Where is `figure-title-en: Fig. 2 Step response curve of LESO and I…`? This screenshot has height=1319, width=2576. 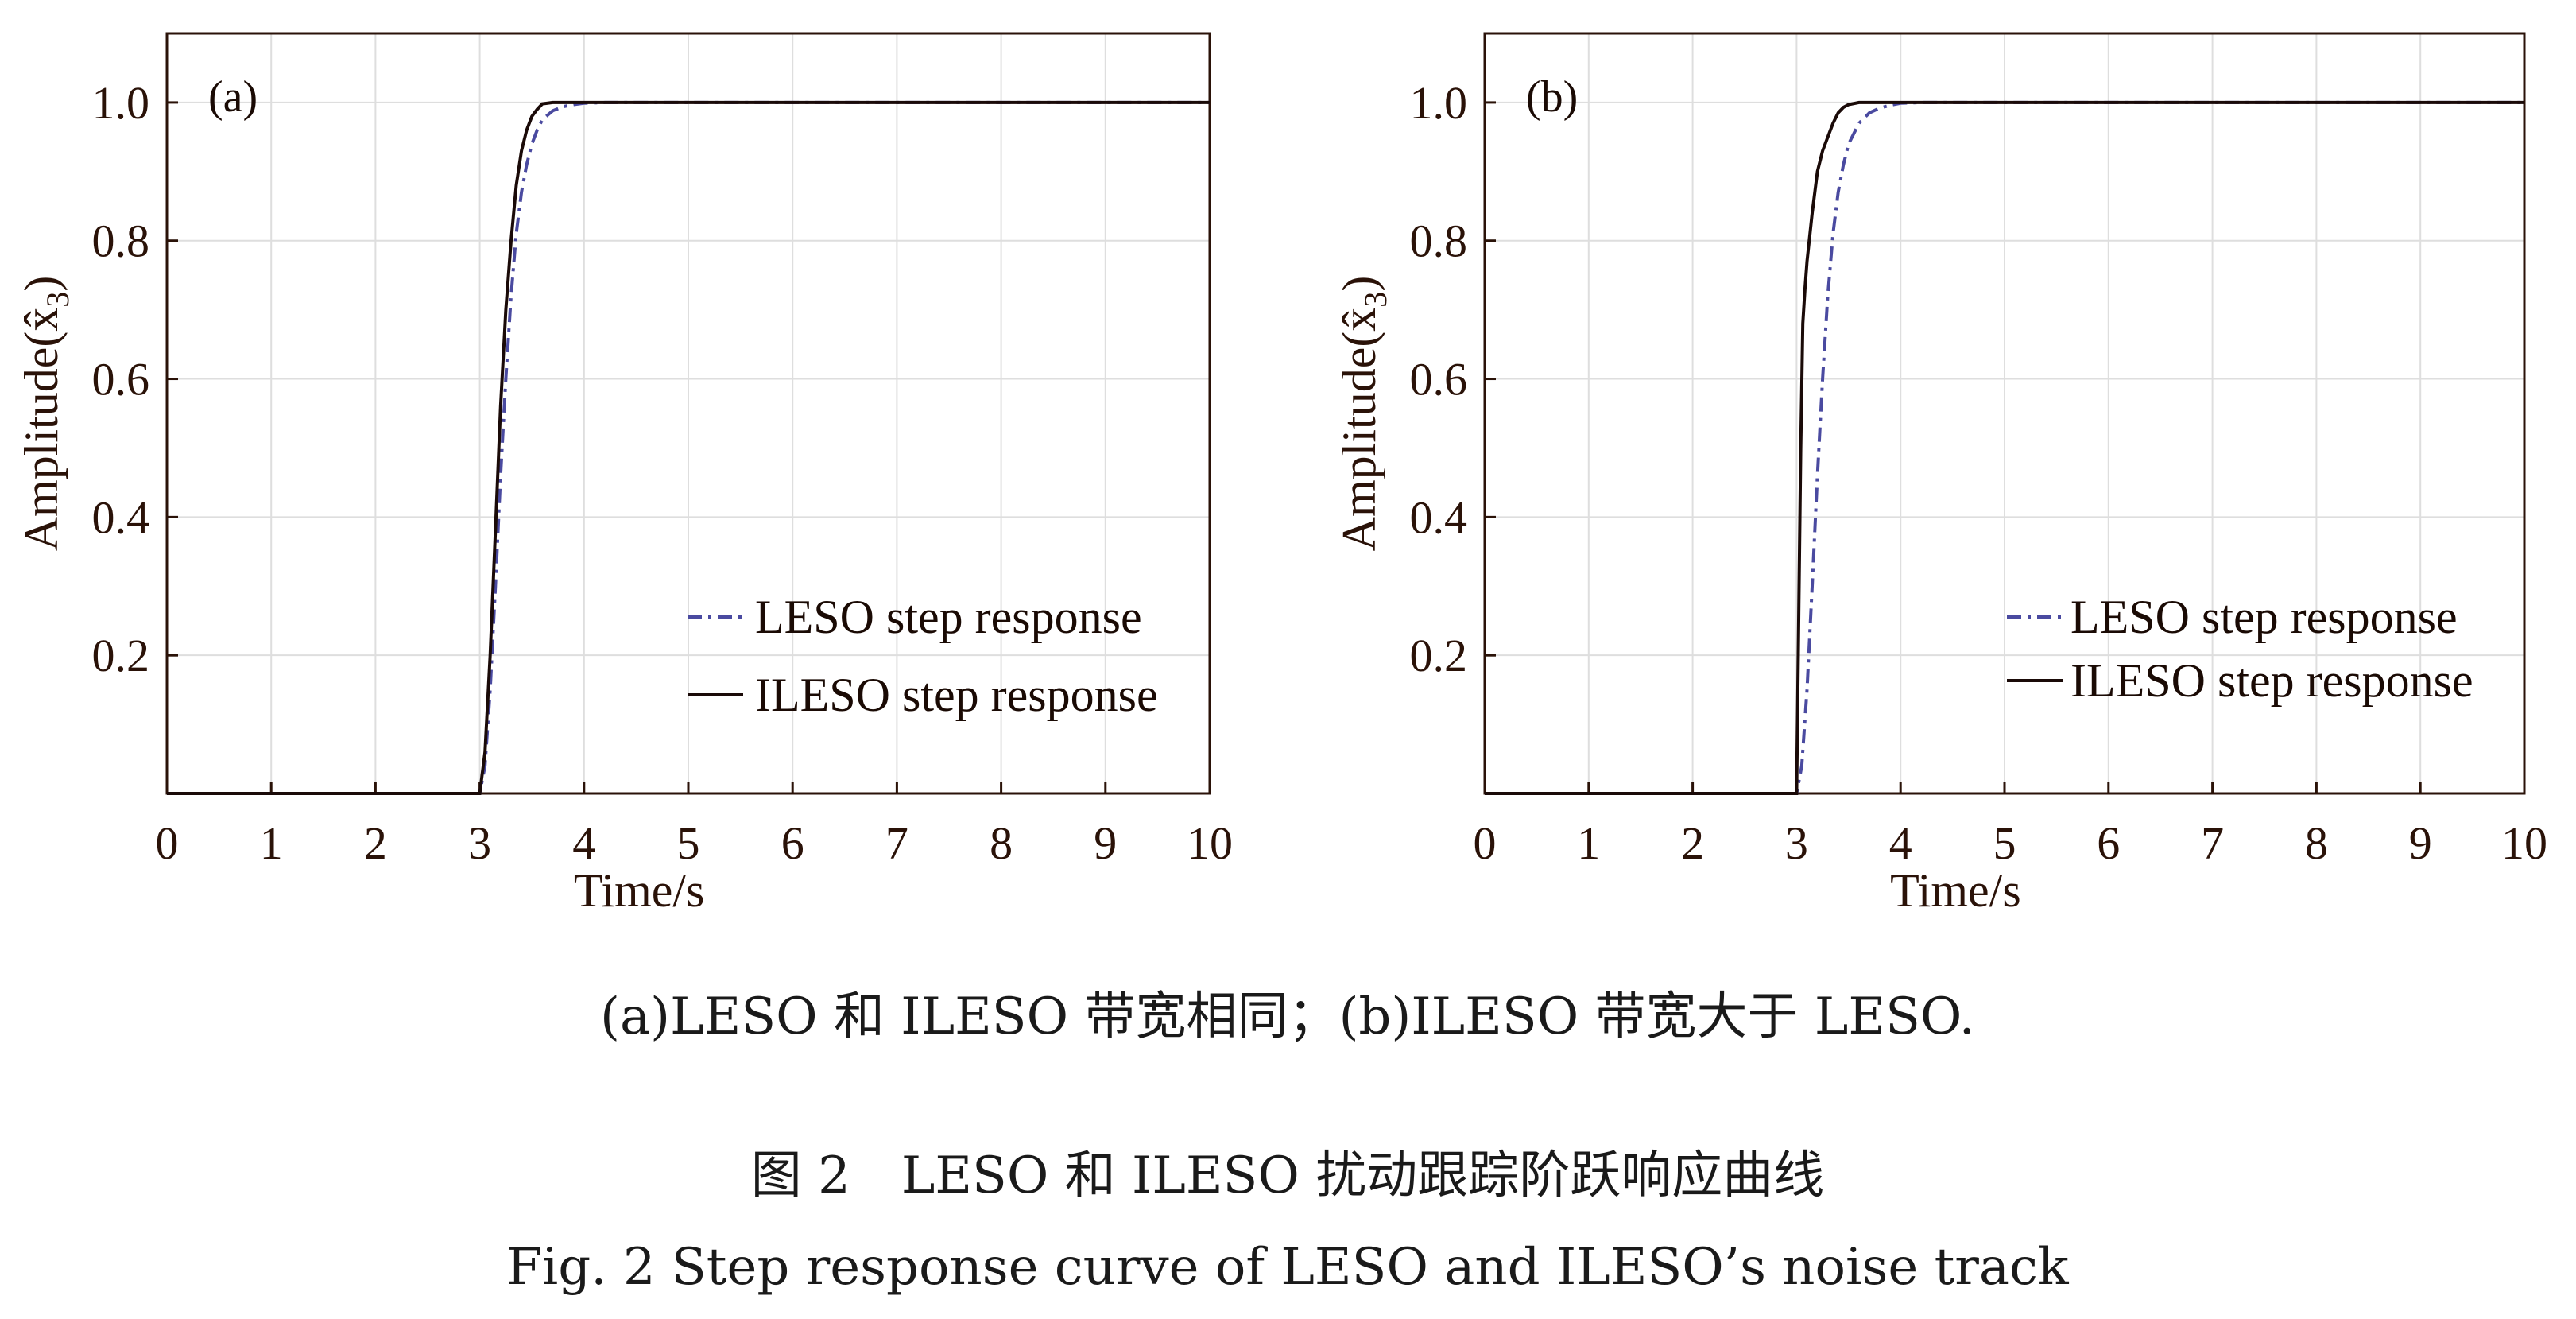
figure-title-en: Fig. 2 Step response curve of LESO and I… is located at coordinates (1288, 1267).